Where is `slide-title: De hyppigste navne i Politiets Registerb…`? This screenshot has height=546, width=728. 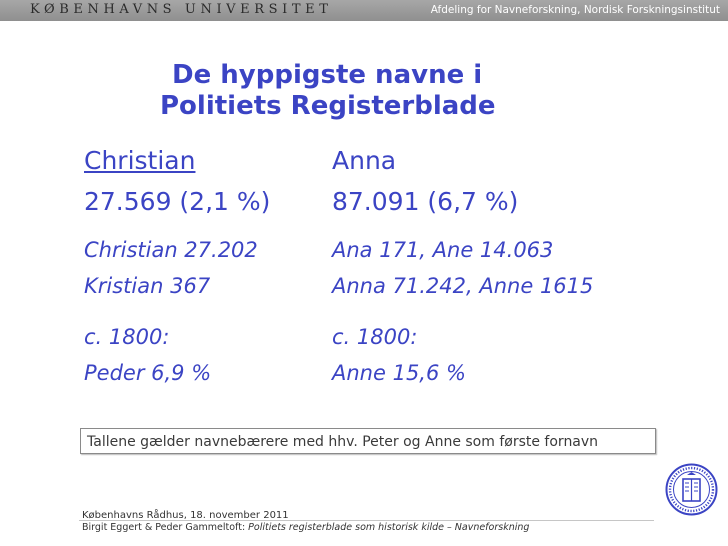 slide-title: De hyppigste navne i Politiets Registerb… is located at coordinates (328, 91).